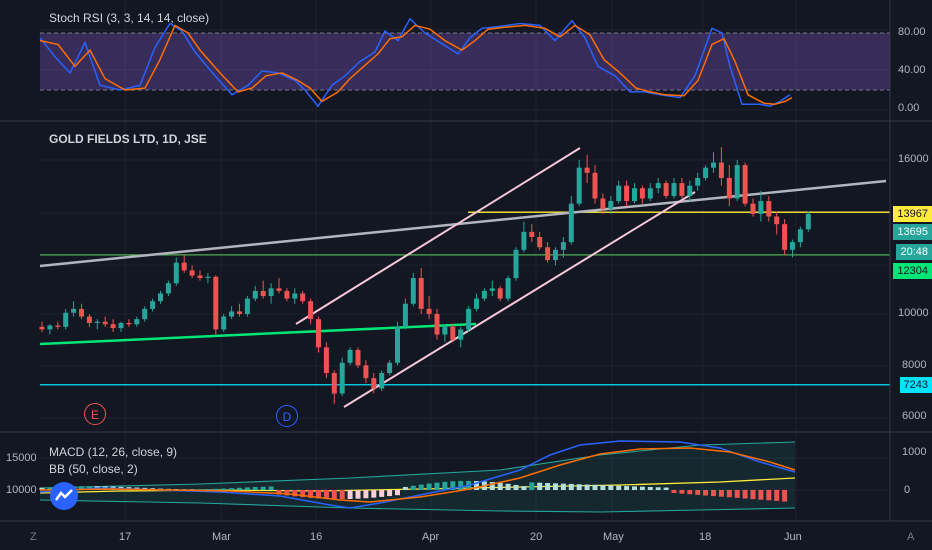 The image size is (932, 550). I want to click on time-axis-label: Jun, so click(793, 537).